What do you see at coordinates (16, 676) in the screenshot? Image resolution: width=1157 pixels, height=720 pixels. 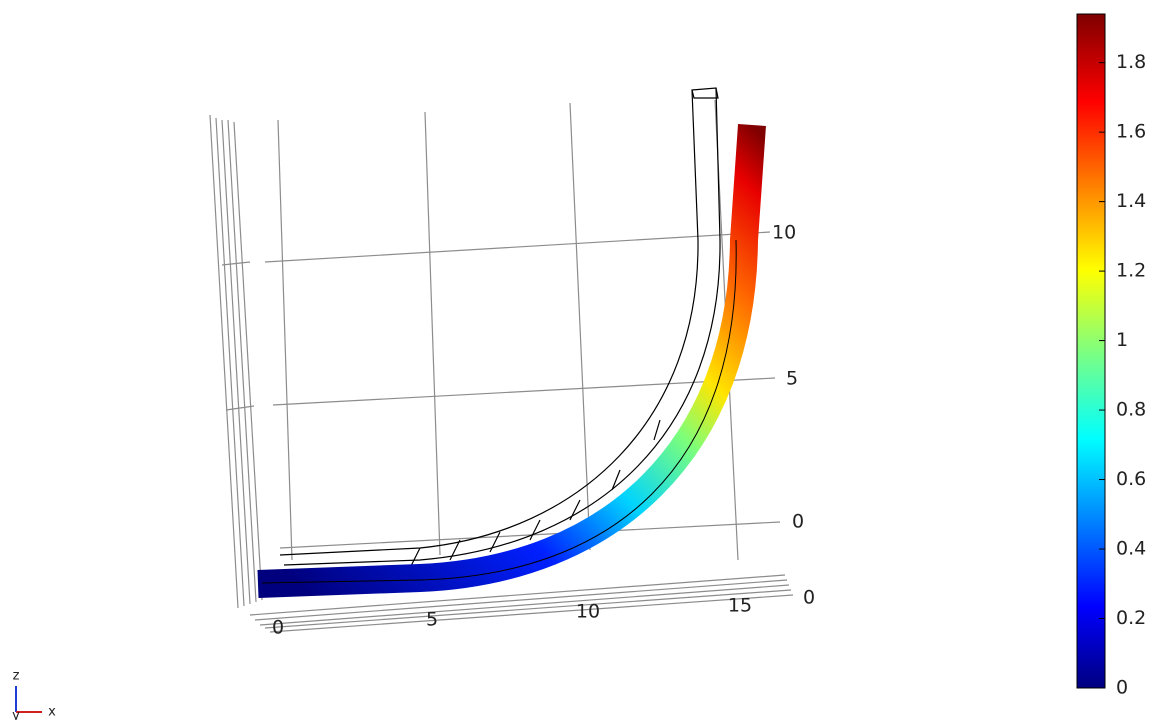 I see `triad-z: z` at bounding box center [16, 676].